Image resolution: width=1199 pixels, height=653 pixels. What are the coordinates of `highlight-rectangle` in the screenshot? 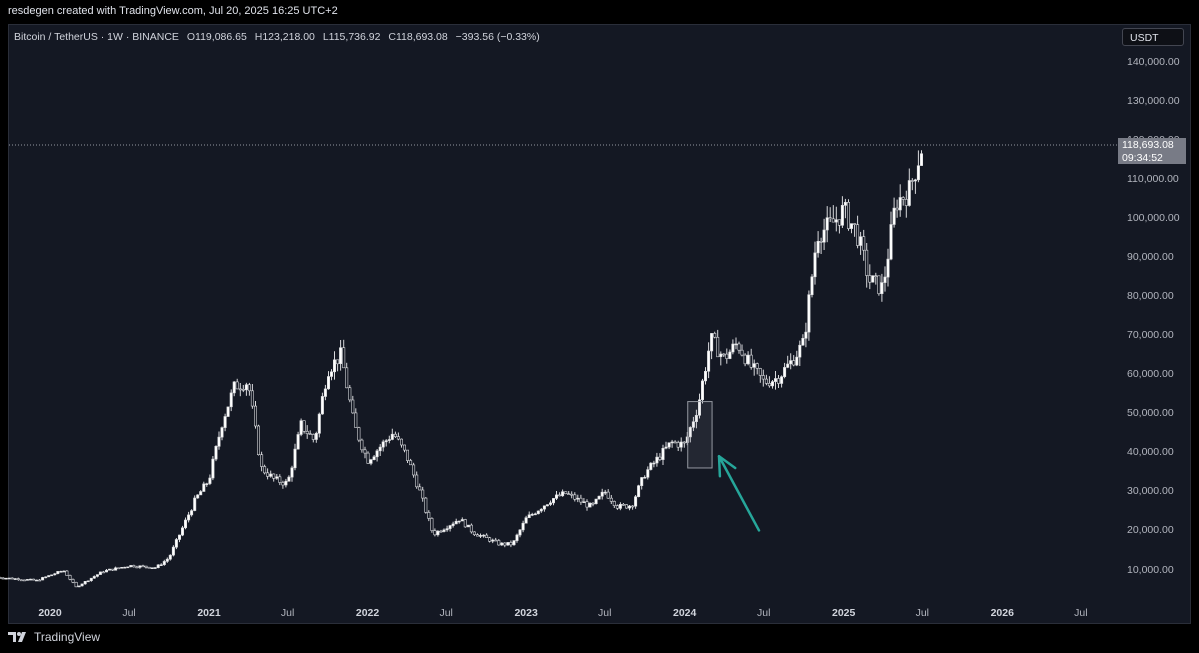 It's located at (700, 435).